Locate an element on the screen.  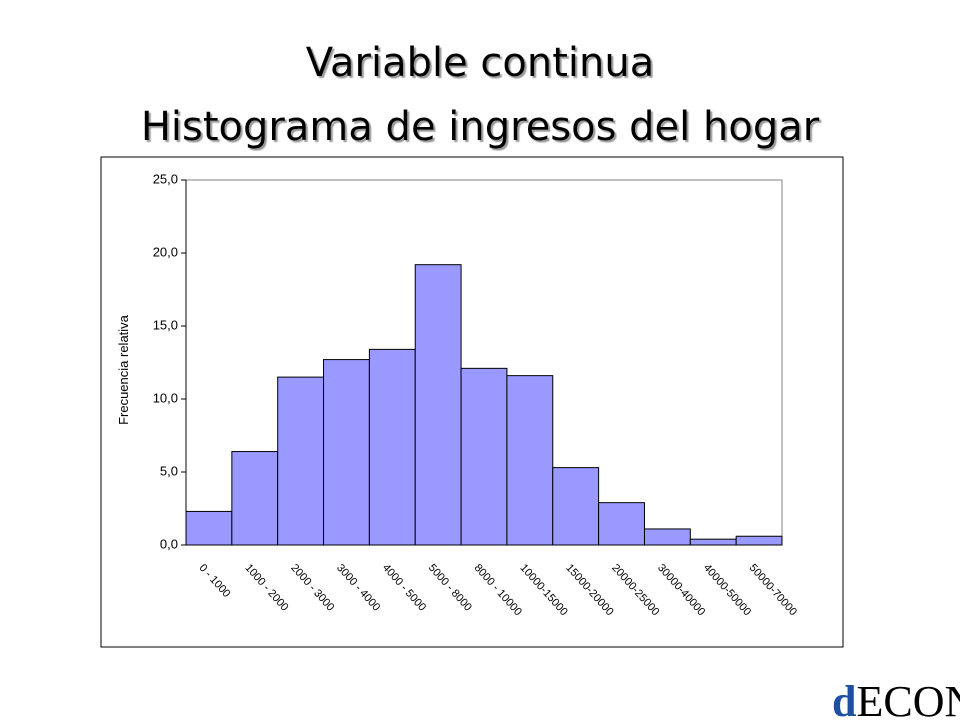
y-axis-label: Frecuencia relativa is located at coordinates (123, 369).